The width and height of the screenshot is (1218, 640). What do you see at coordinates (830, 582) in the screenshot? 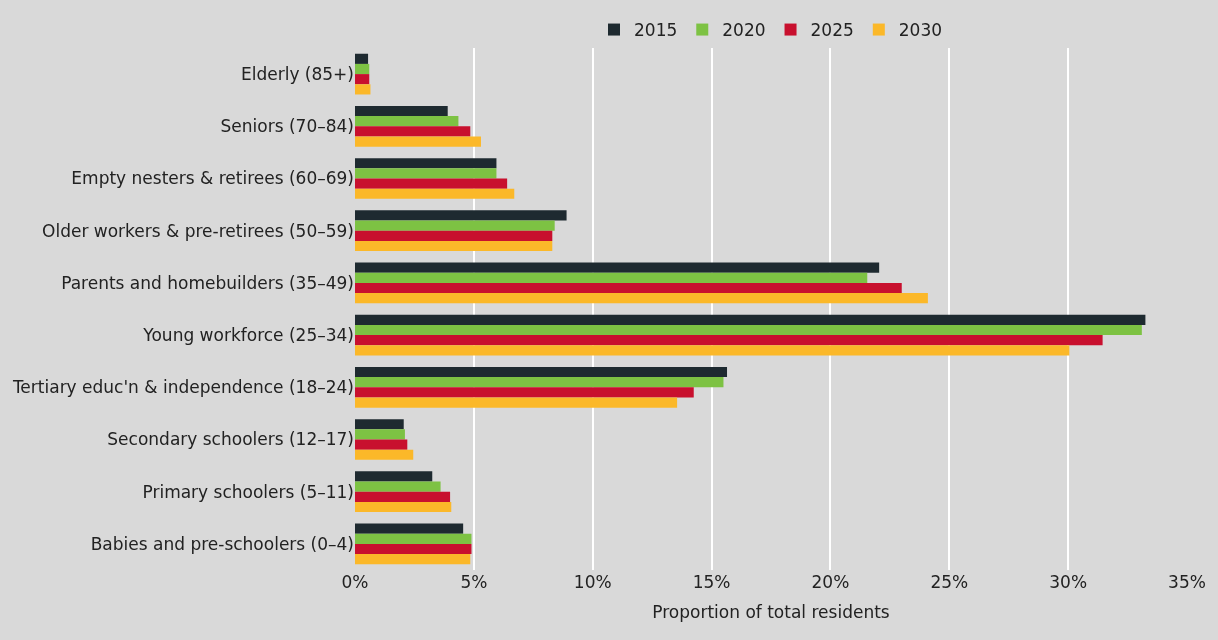
I see `x-tick-label: 20%` at bounding box center [830, 582].